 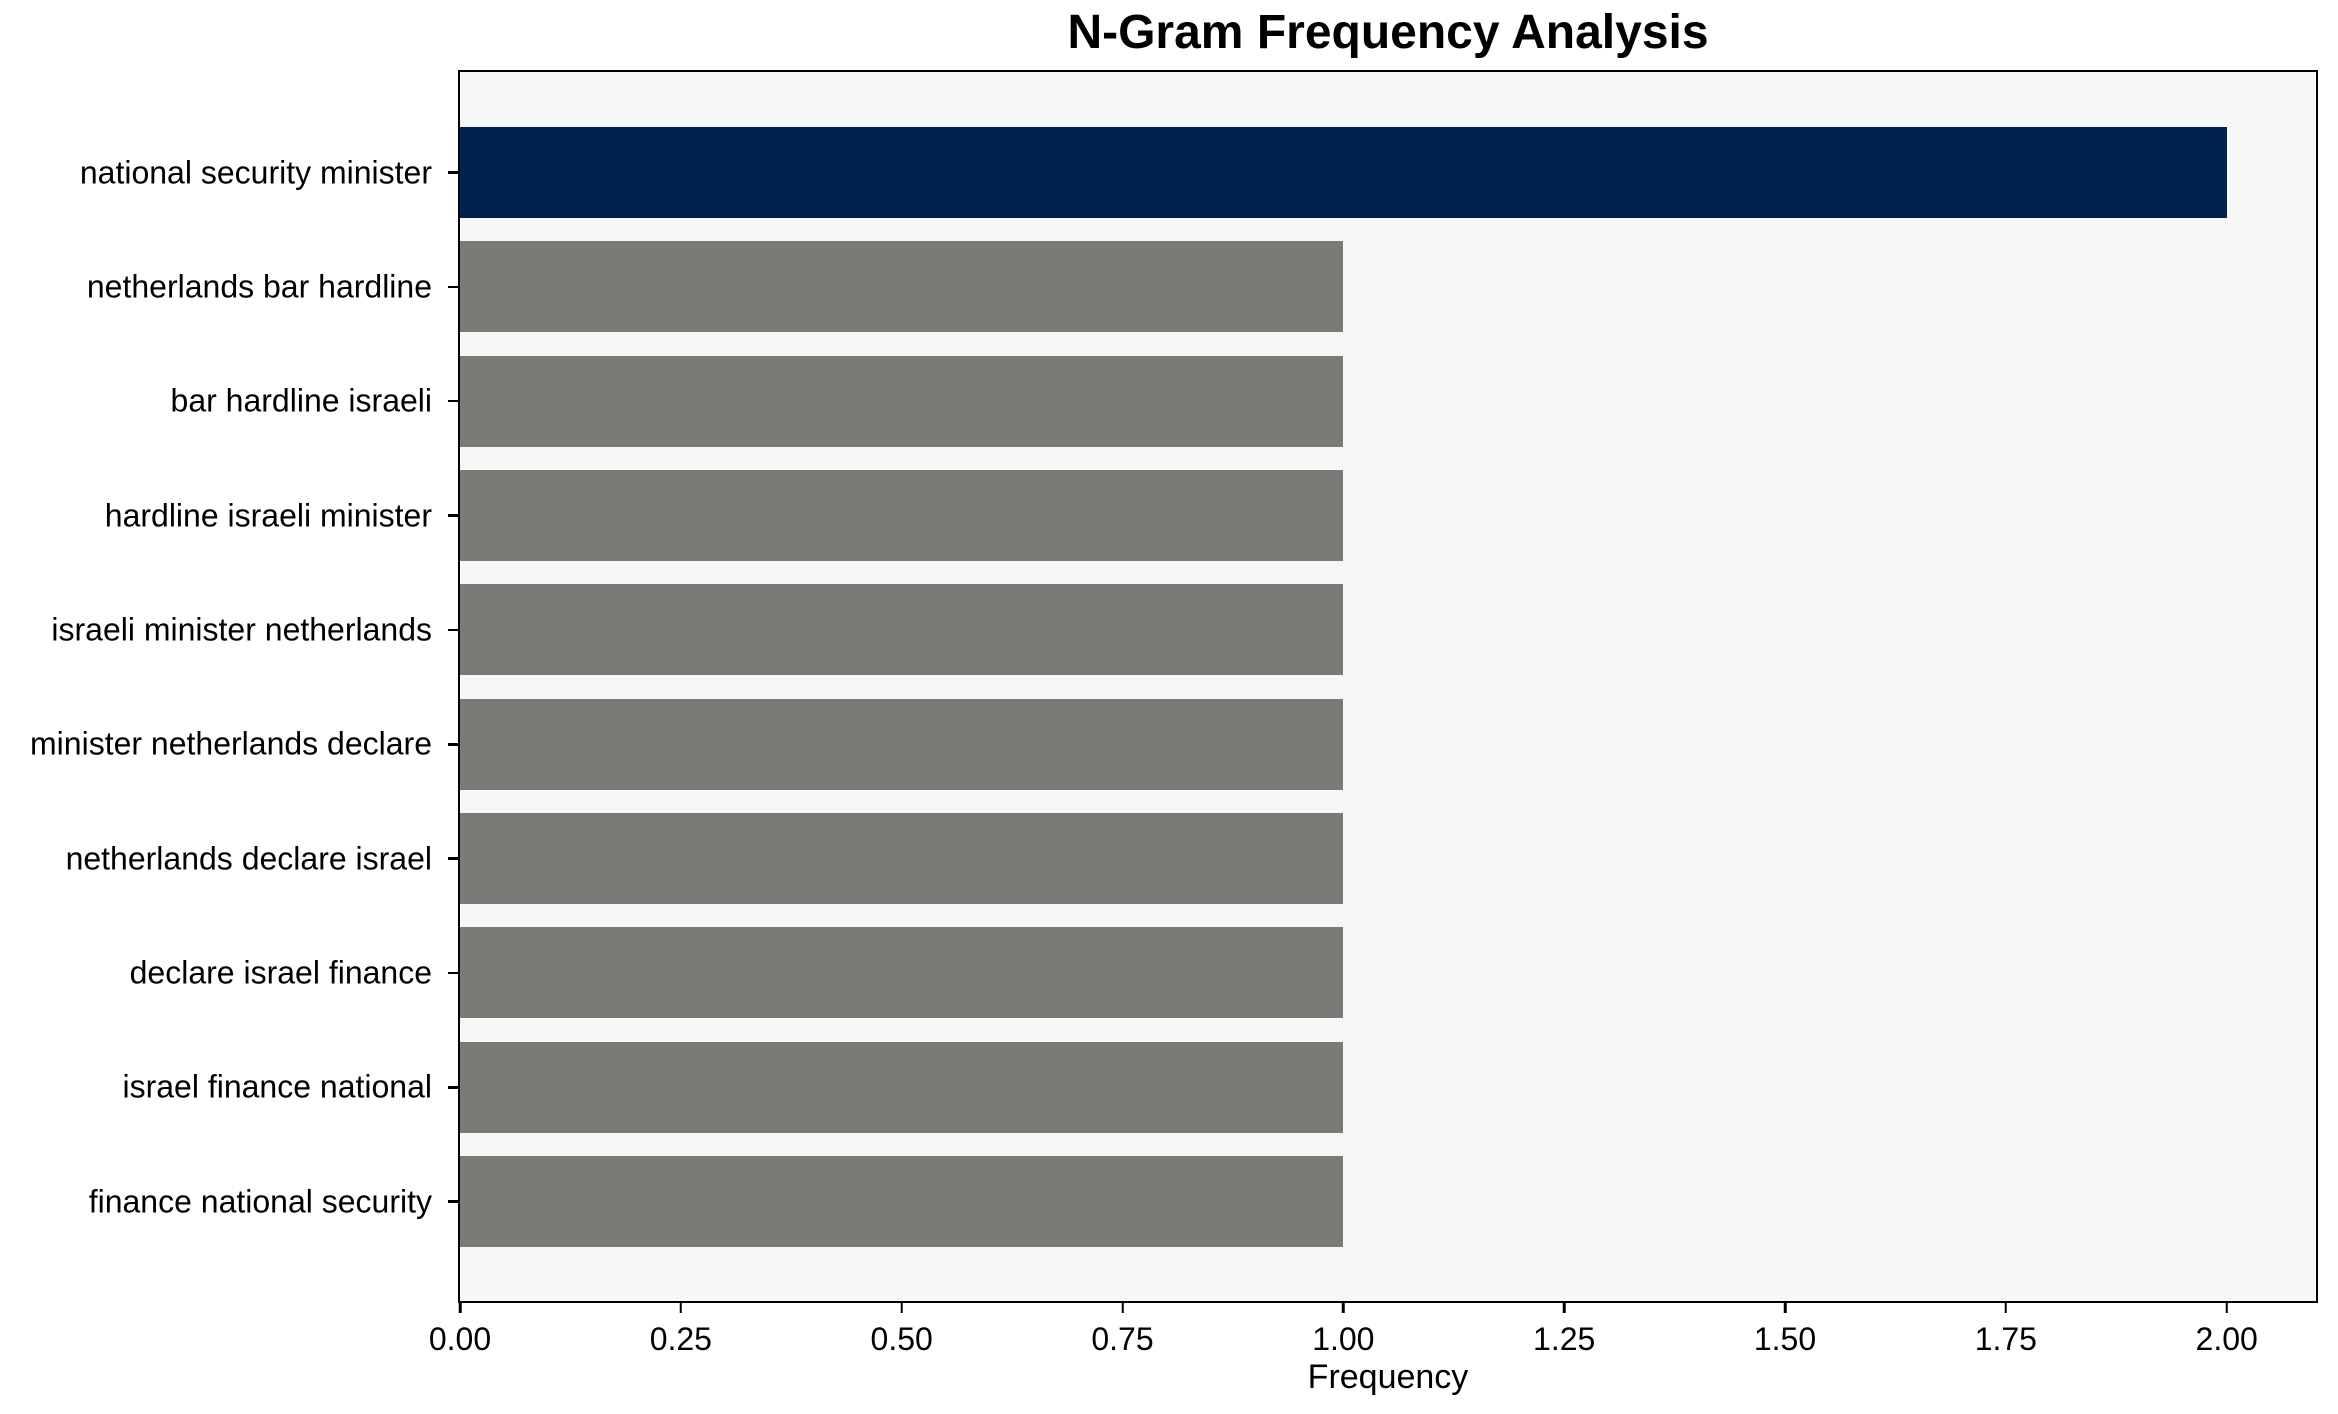 What do you see at coordinates (1564, 1339) in the screenshot?
I see `x-tick-label: 1.25` at bounding box center [1564, 1339].